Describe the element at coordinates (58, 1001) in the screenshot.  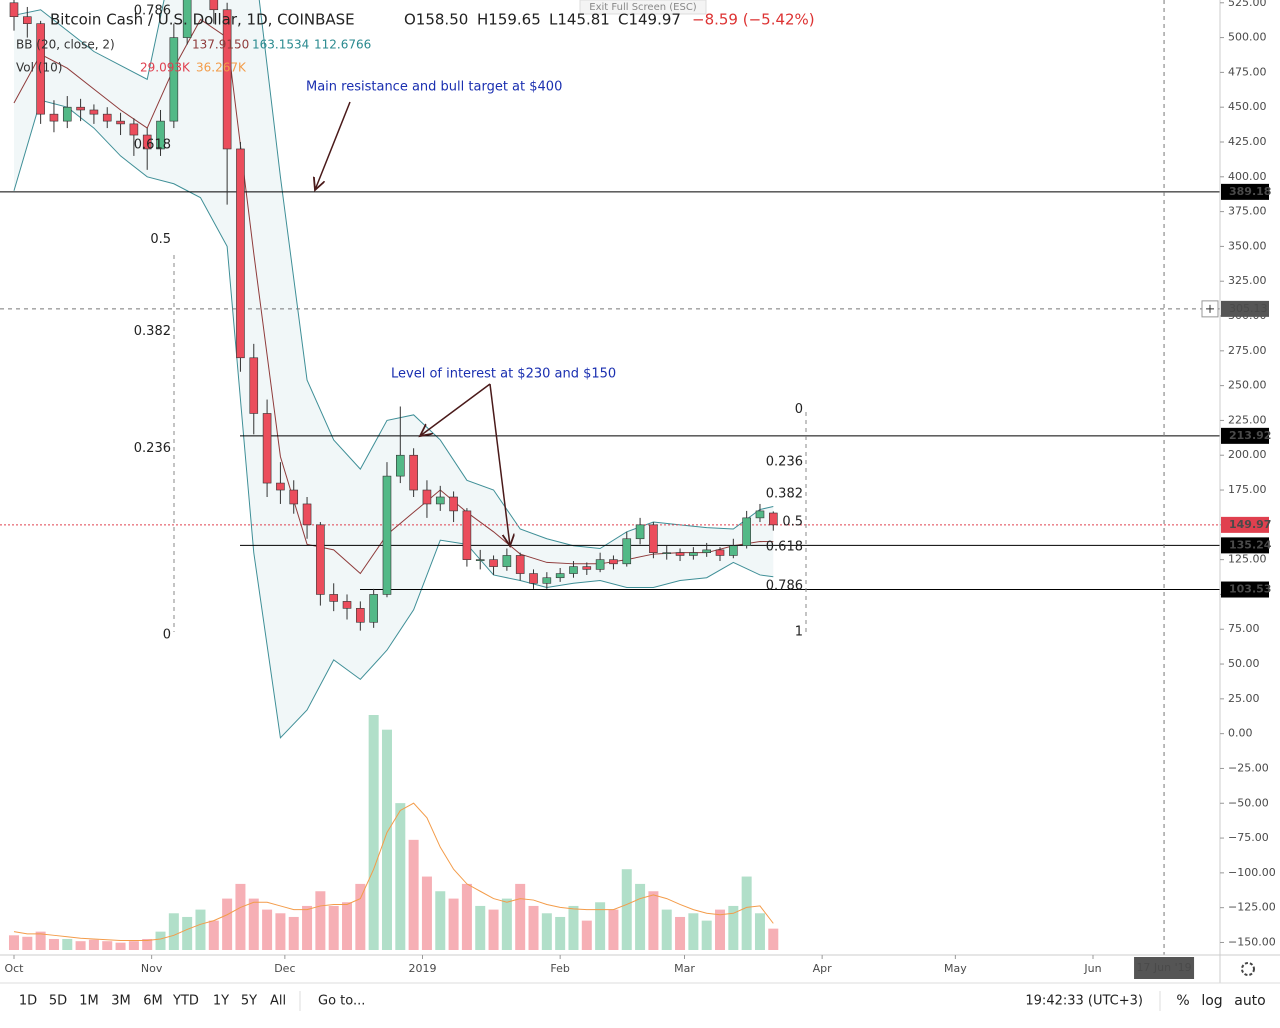
I see `range-button: 5D` at that location.